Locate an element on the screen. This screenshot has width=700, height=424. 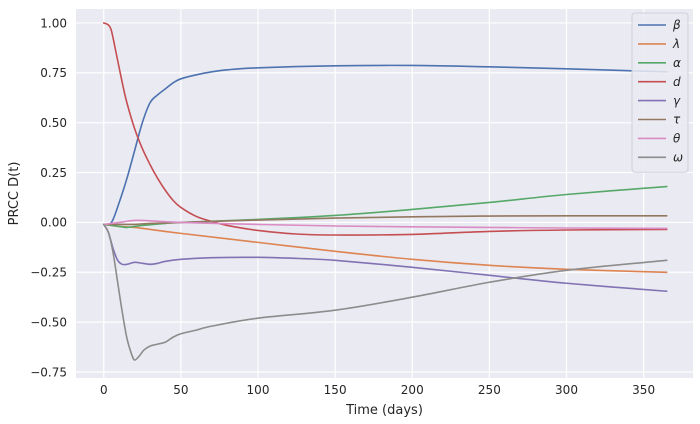
legend-entry-label: θ is located at coordinates (677, 139).